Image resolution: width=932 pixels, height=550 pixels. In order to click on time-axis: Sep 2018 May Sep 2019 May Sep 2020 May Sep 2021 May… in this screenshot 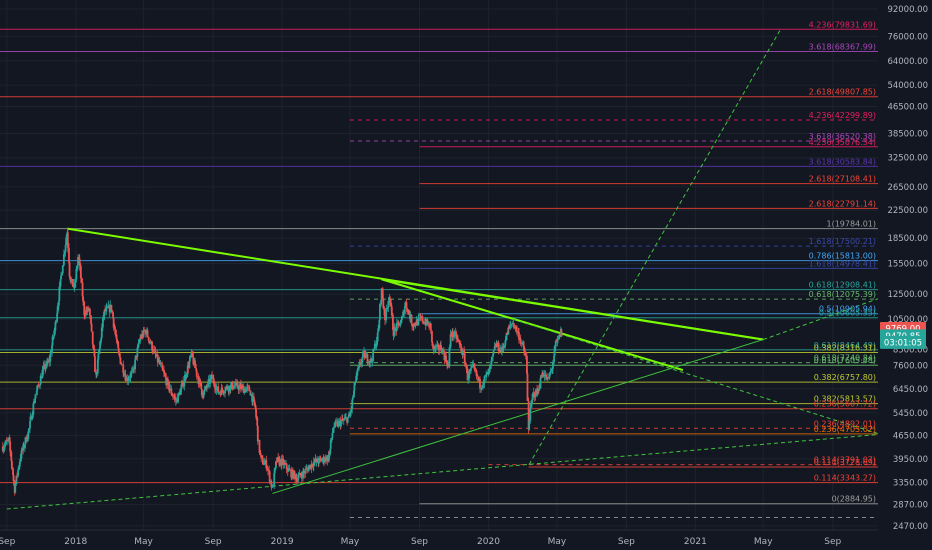, I will do `click(421, 542)`.